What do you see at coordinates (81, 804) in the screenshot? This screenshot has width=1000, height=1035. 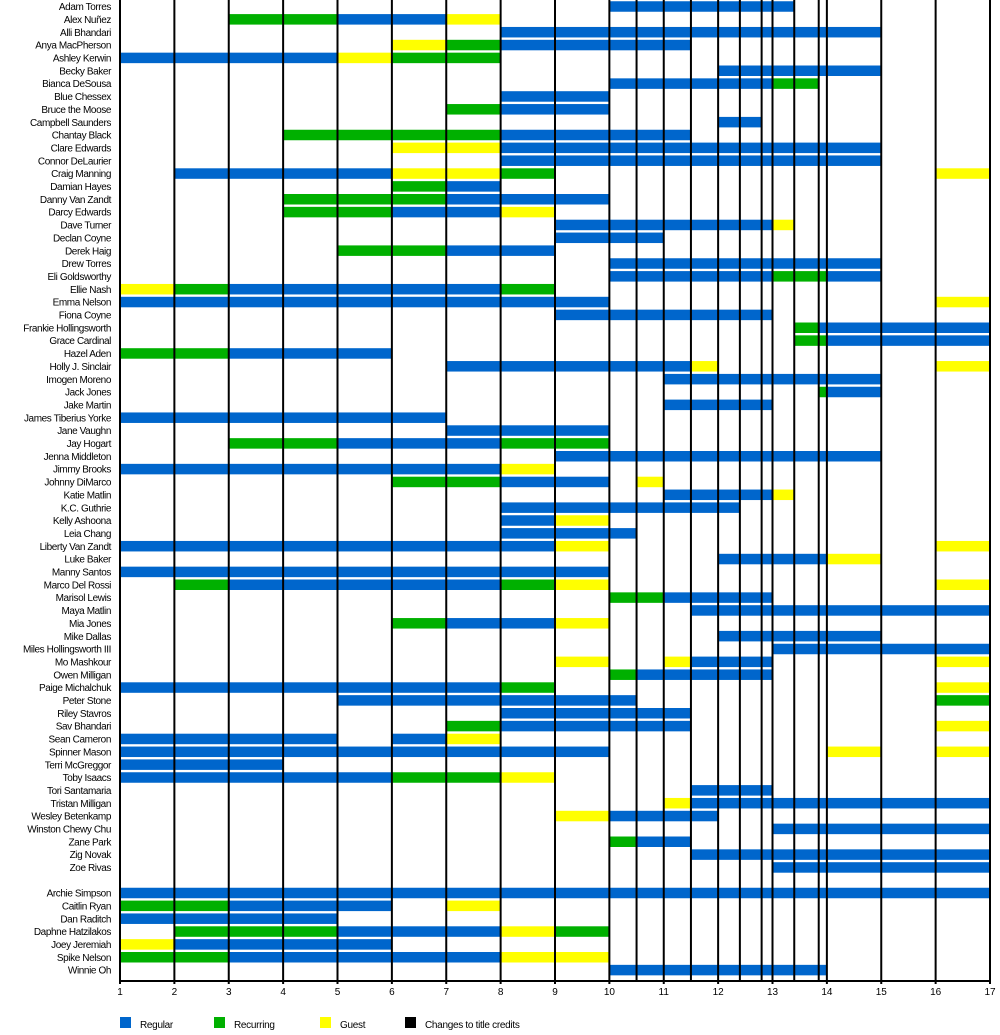 I see `row-label: Tristan Milligan` at bounding box center [81, 804].